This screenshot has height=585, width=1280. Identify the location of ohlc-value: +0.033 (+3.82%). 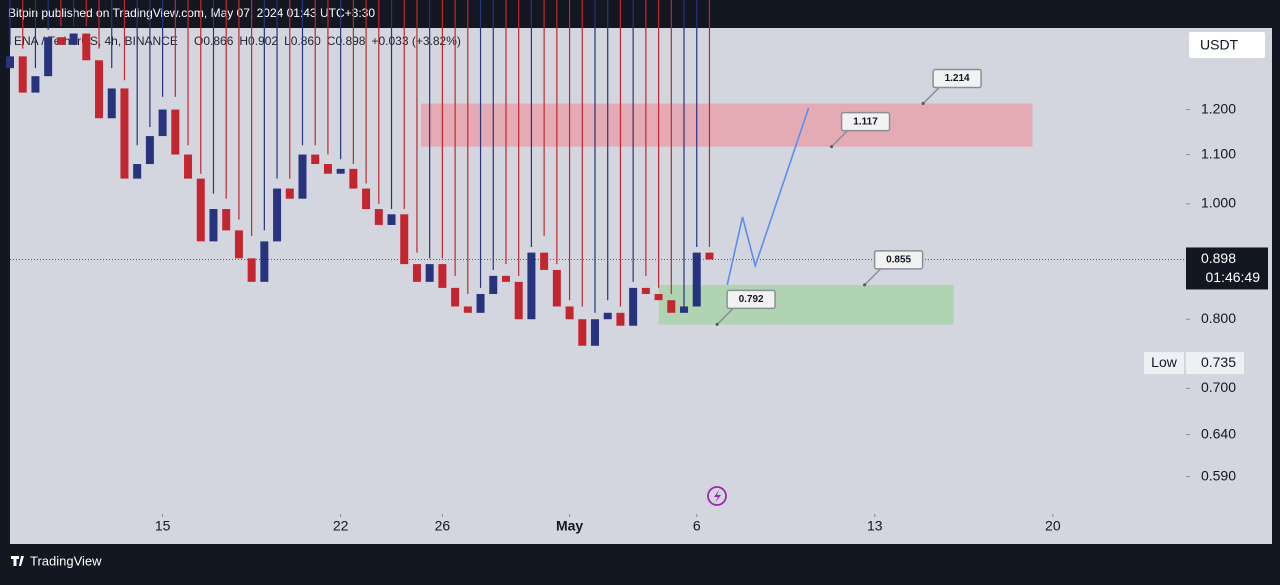
(415, 41).